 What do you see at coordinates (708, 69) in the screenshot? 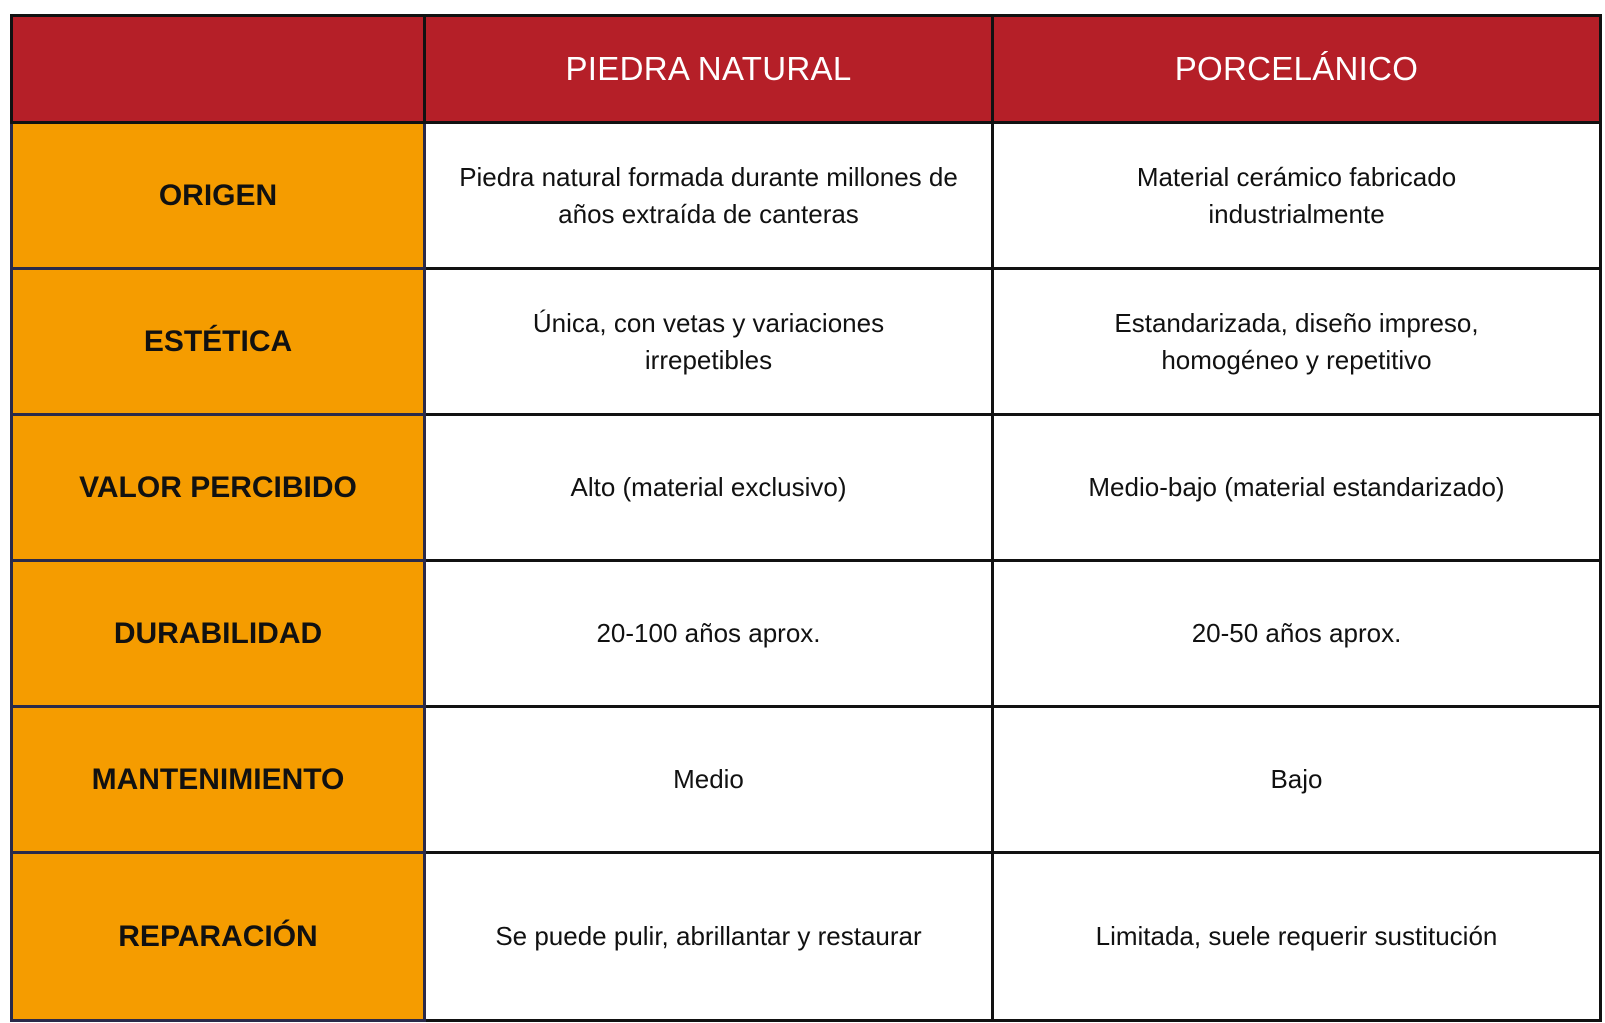
I see `header-piedra-natural: PIEDRA NATURAL` at bounding box center [708, 69].